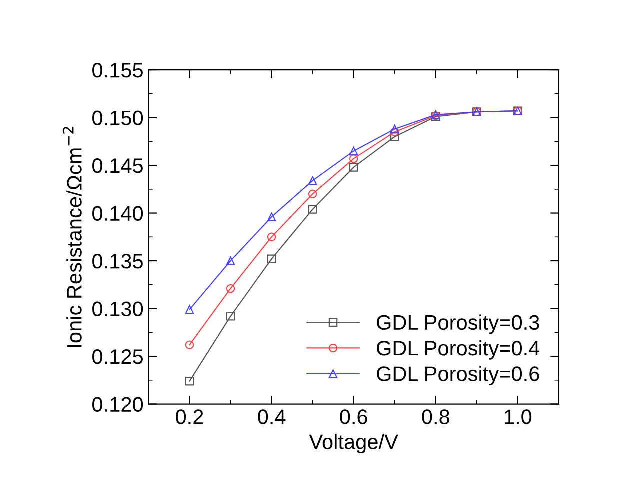 The width and height of the screenshot is (641, 483). I want to click on x-tick-label: 0.4, so click(272, 417).